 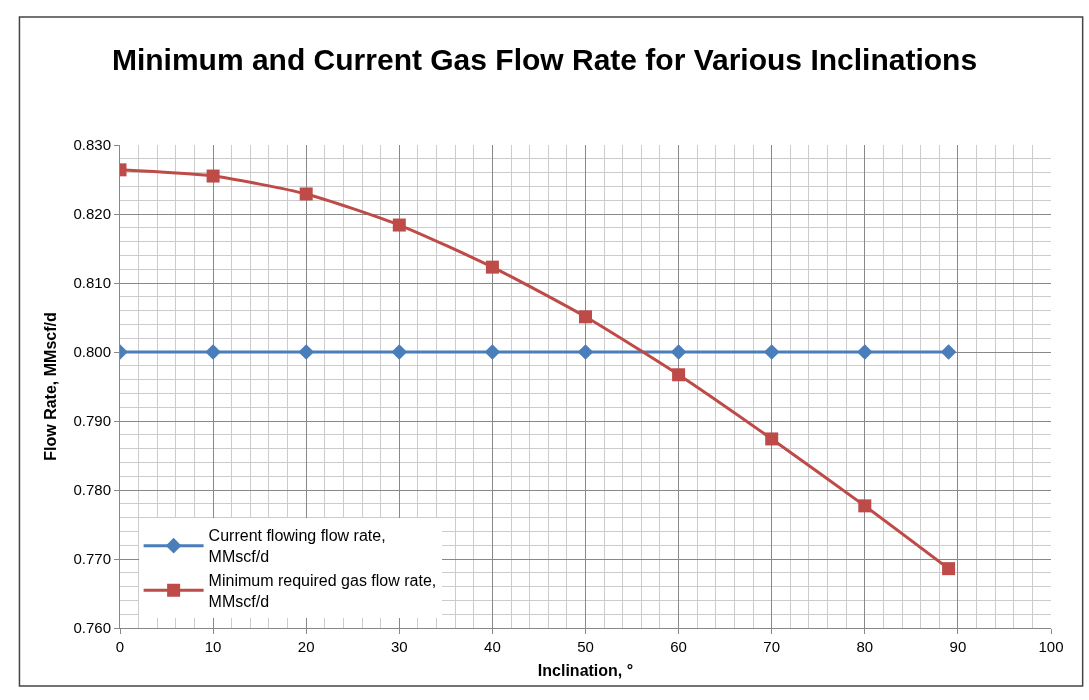 What do you see at coordinates (399, 646) in the screenshot?
I see `x-tick-label: 30` at bounding box center [399, 646].